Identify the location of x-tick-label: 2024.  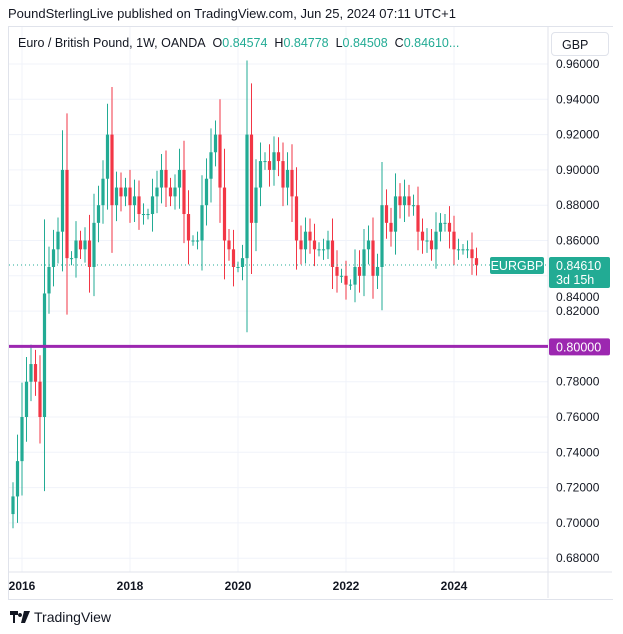
(454, 586).